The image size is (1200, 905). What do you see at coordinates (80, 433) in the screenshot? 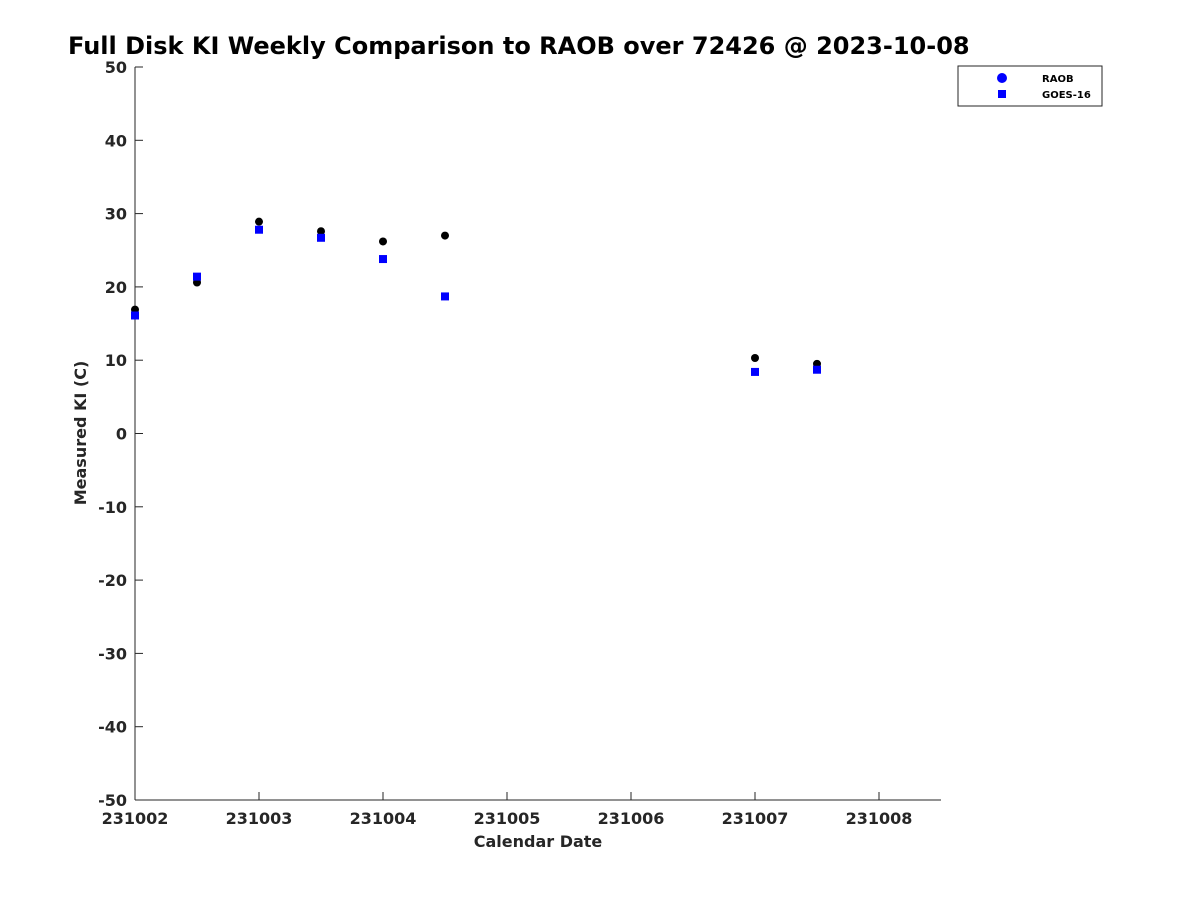
I see `y-axis-label: Measured KI (C)` at bounding box center [80, 433].